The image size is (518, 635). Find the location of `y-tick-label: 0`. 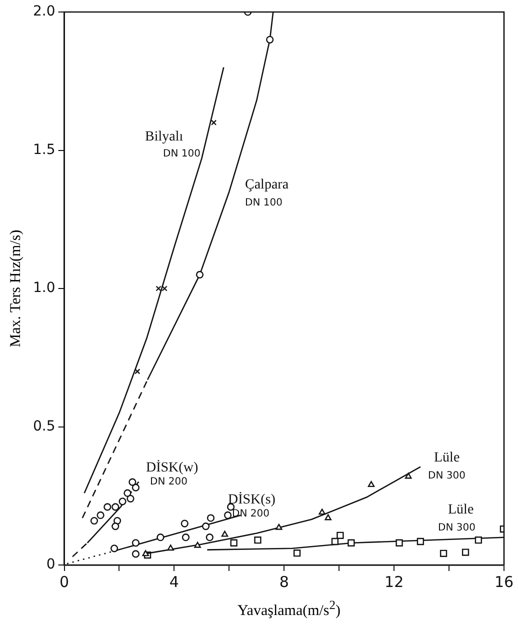

y-tick-label: 0 is located at coordinates (51, 564).